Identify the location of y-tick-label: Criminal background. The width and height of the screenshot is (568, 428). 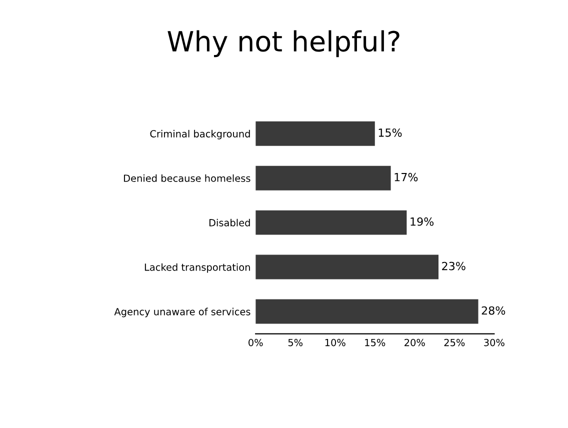
(200, 135).